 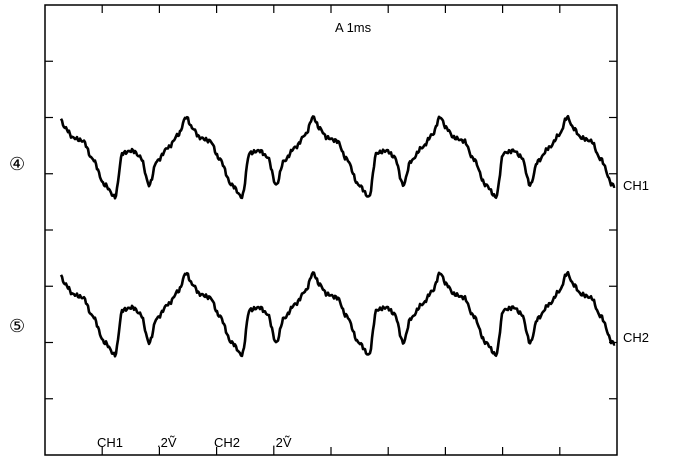 I want to click on ch2-setting-label: CH2, so click(x=227, y=442).